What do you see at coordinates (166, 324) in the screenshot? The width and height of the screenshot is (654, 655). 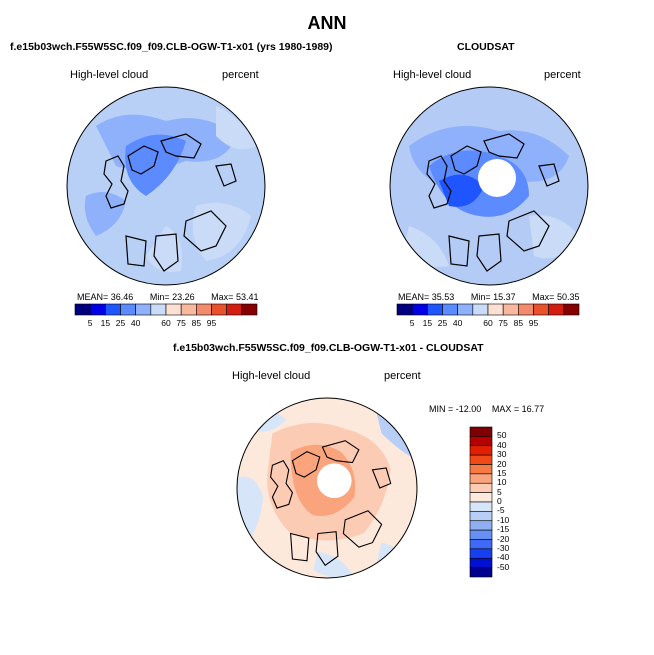 I see `panel1-colorbar-ticks: 5 15 25 40 60 75 85 95` at bounding box center [166, 324].